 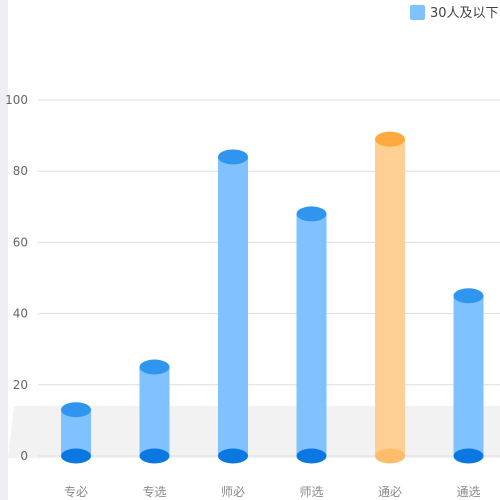 I want to click on y-tick-label-80: 80, so click(x=20, y=171).